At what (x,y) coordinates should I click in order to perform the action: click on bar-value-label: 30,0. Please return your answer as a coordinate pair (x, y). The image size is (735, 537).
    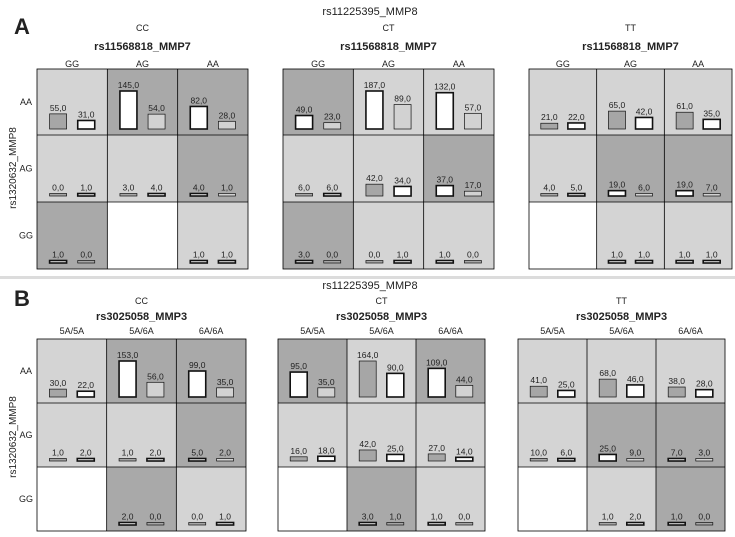
    Looking at the image, I should click on (58, 383).